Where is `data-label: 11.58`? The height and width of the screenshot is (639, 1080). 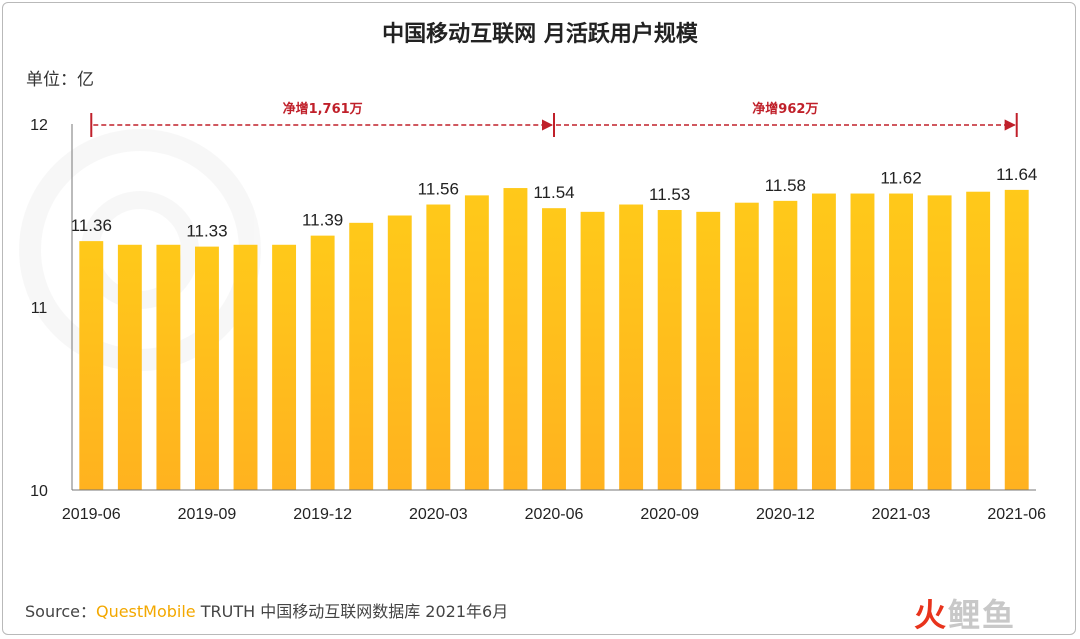 data-label: 11.58 is located at coordinates (785, 185).